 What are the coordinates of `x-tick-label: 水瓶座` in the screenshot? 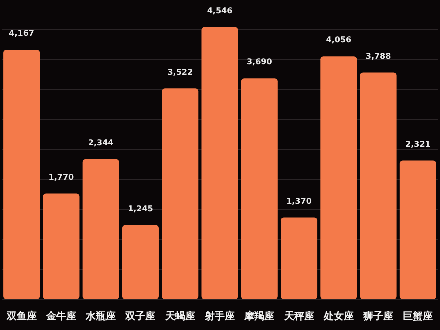 It's located at (100, 316).